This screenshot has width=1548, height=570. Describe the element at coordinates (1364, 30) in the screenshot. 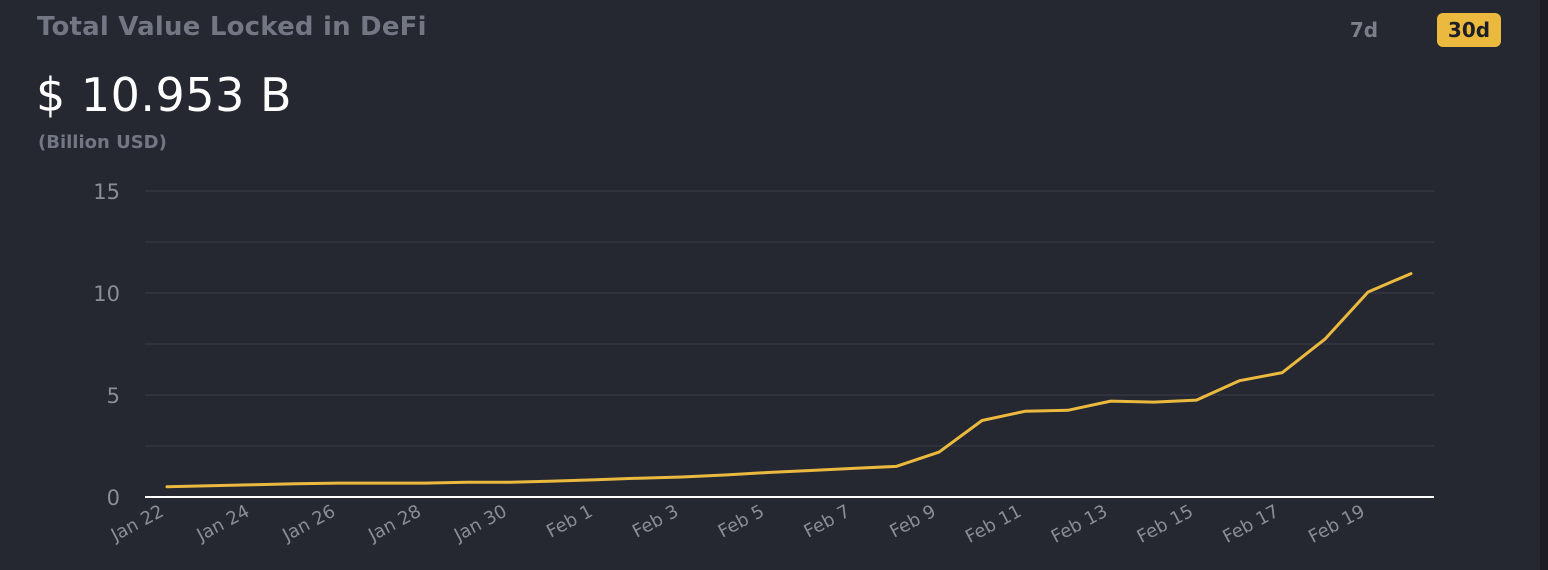

I see `range-7d-button: 7d` at that location.